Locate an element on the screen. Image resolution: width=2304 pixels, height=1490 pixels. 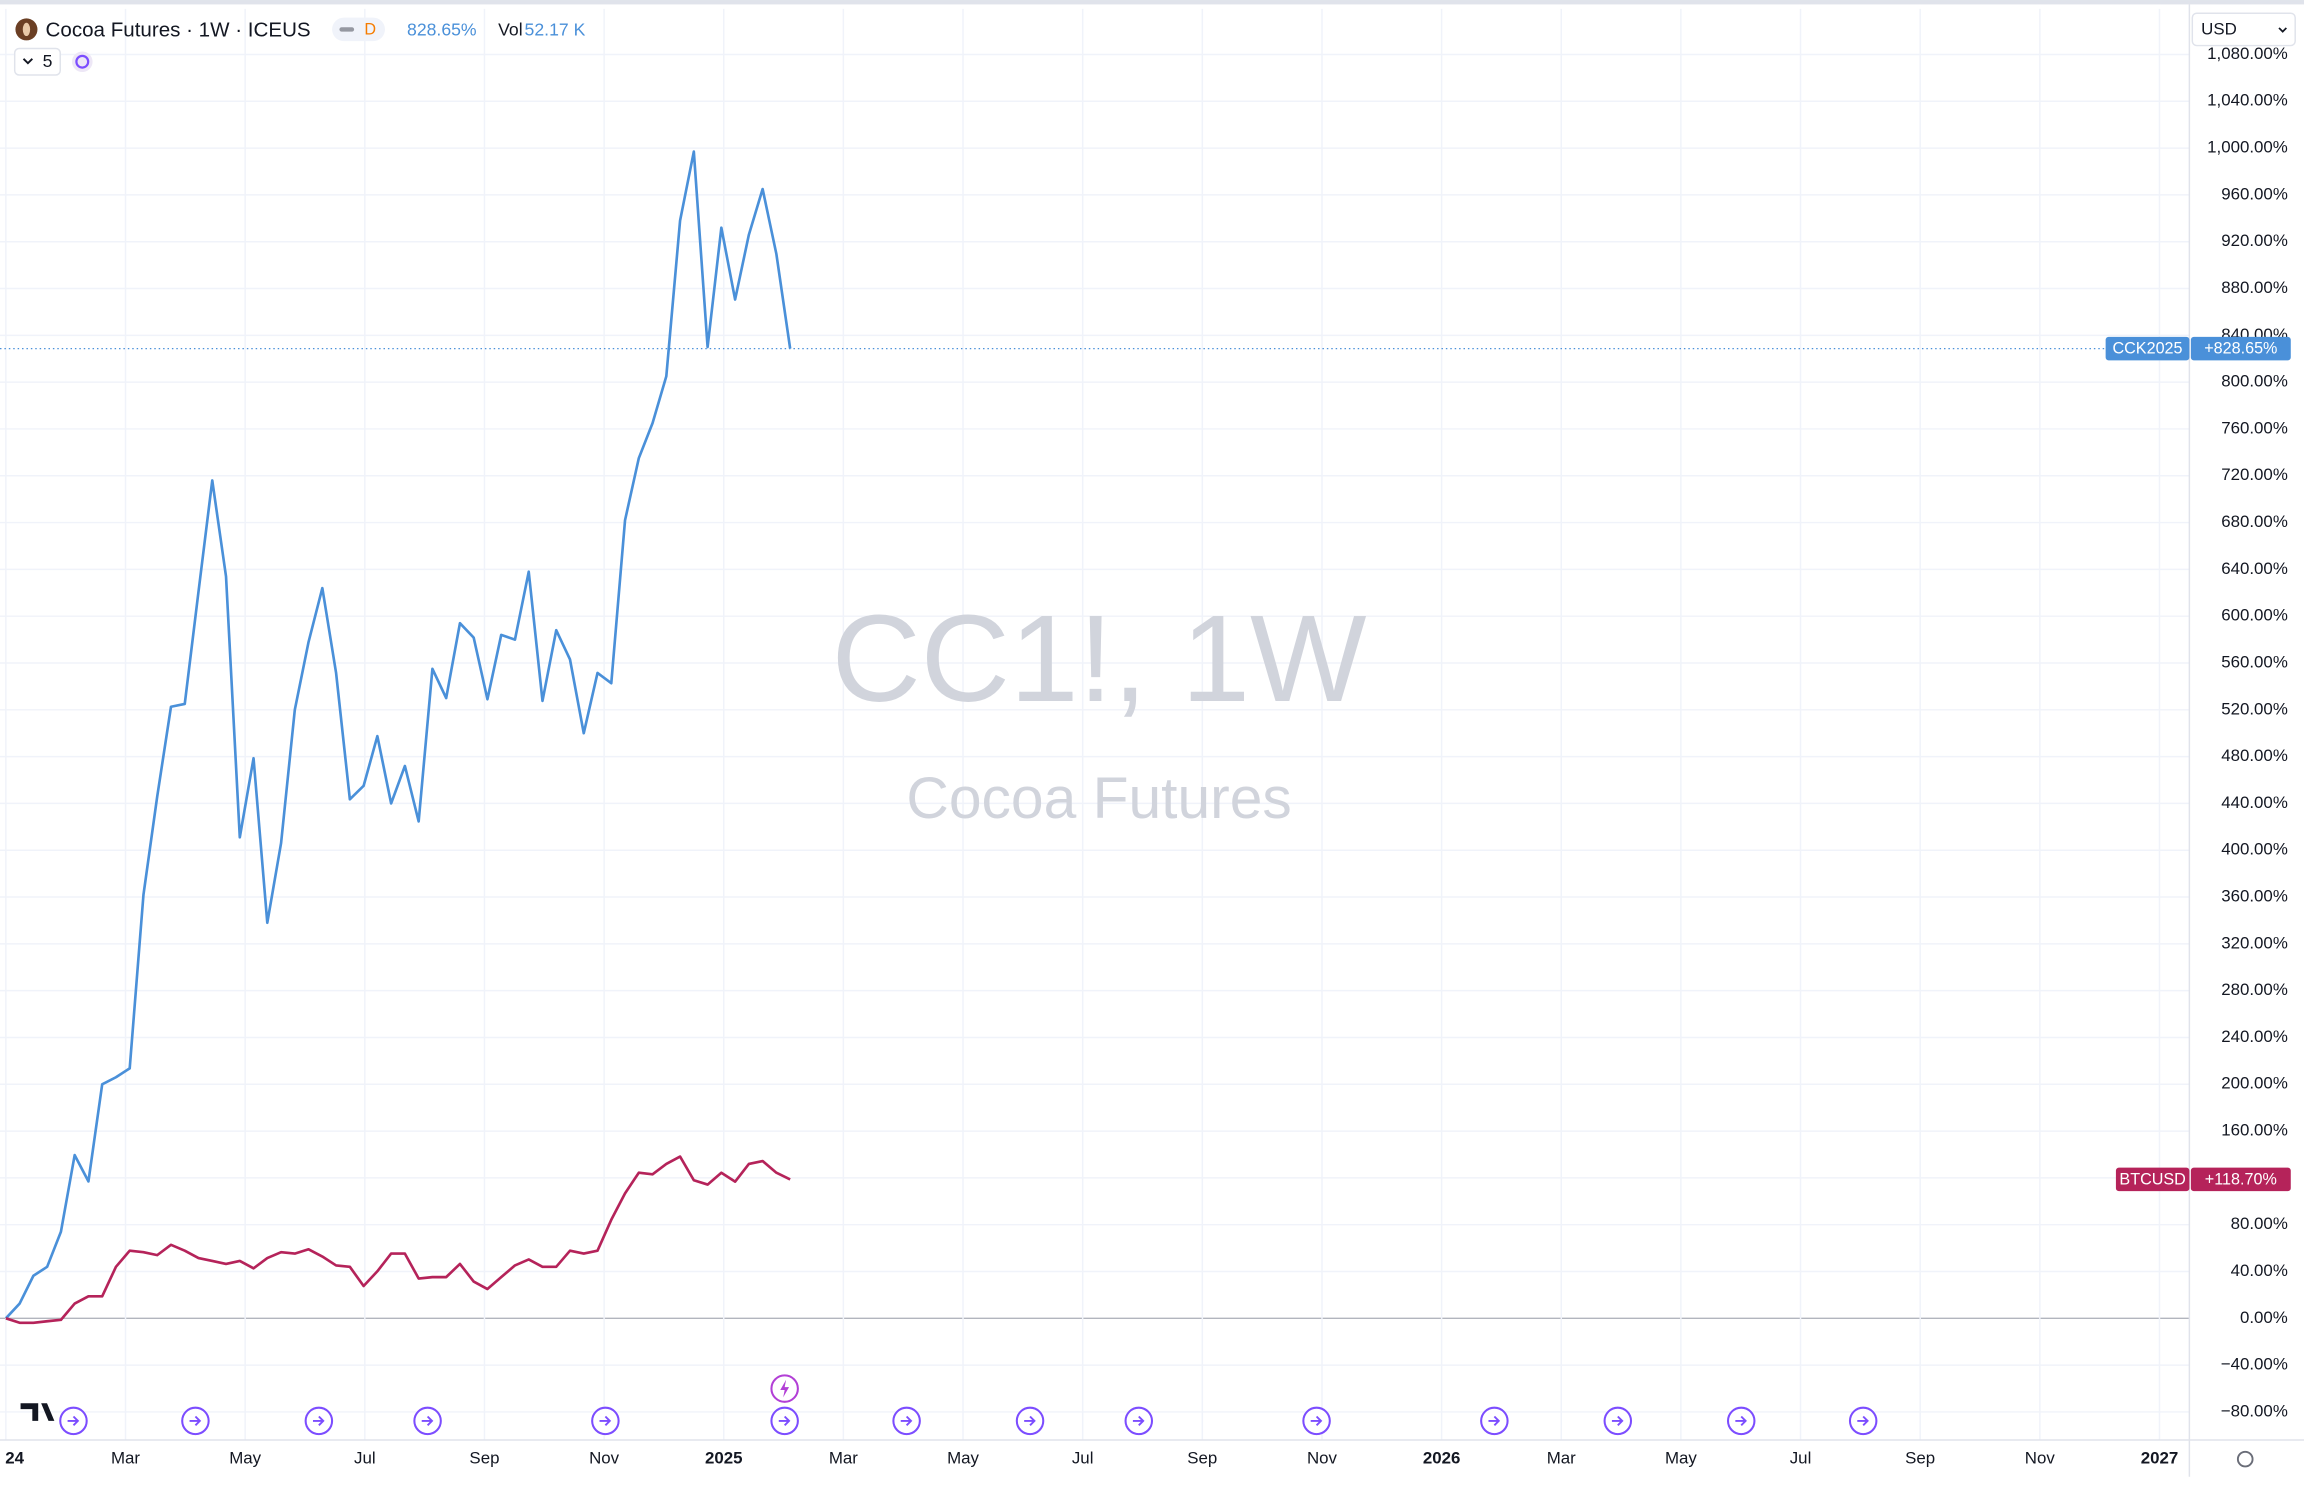
watermark: CC1!, 1W is located at coordinates (1099, 659).